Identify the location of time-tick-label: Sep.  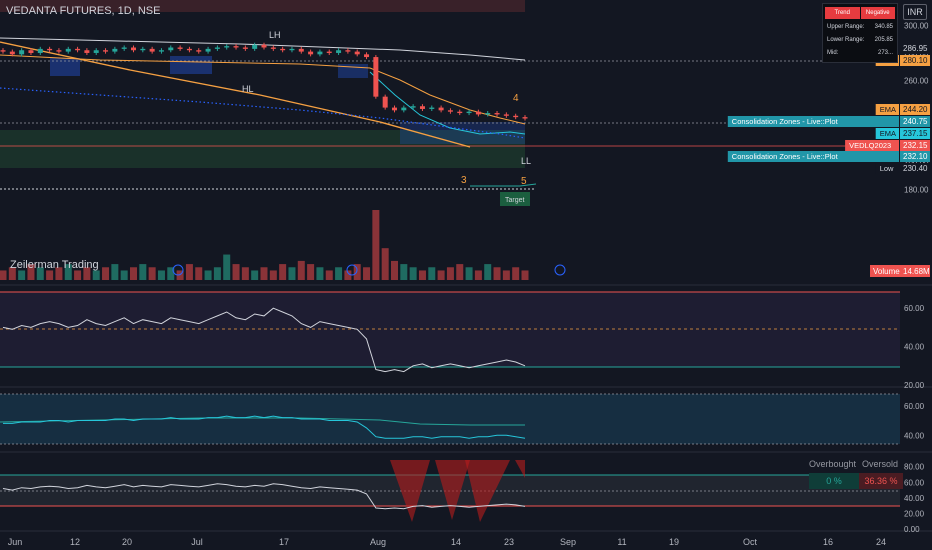
(568, 542).